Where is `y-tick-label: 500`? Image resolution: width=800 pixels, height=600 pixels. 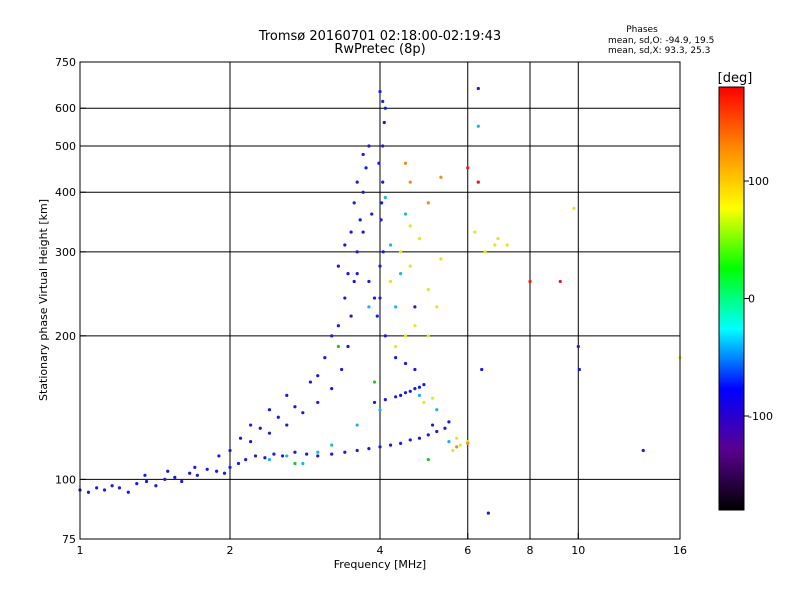
y-tick-label: 500 is located at coordinates (65, 146).